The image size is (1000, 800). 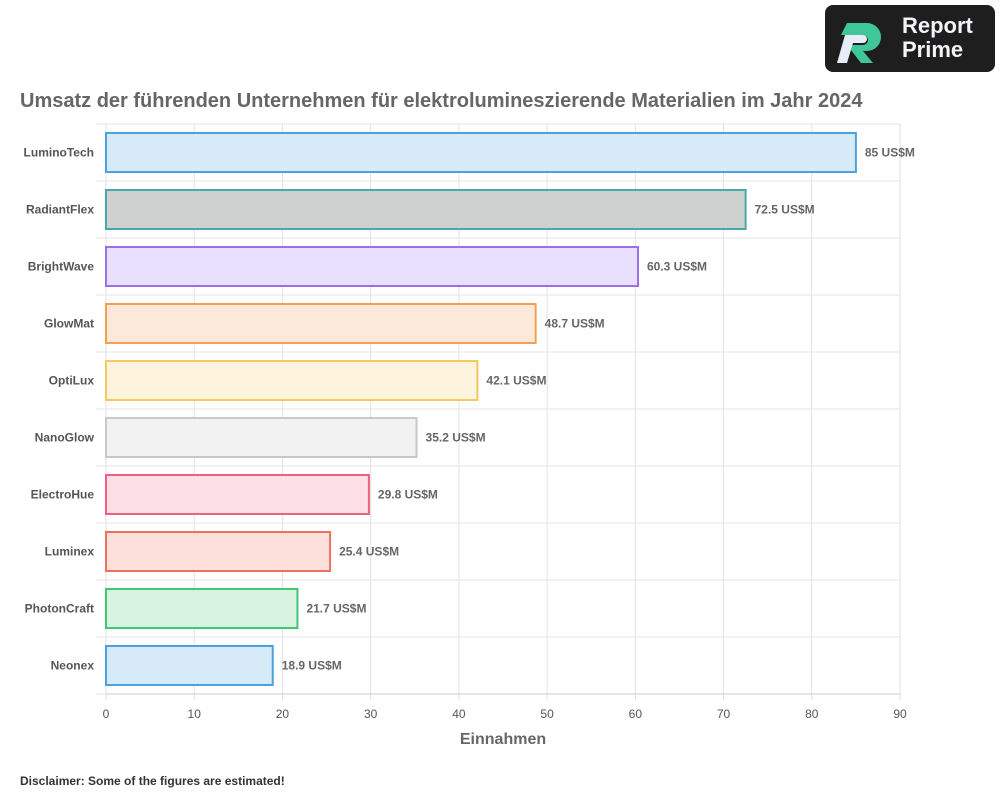 I want to click on logo-line1: Report, so click(x=937, y=25).